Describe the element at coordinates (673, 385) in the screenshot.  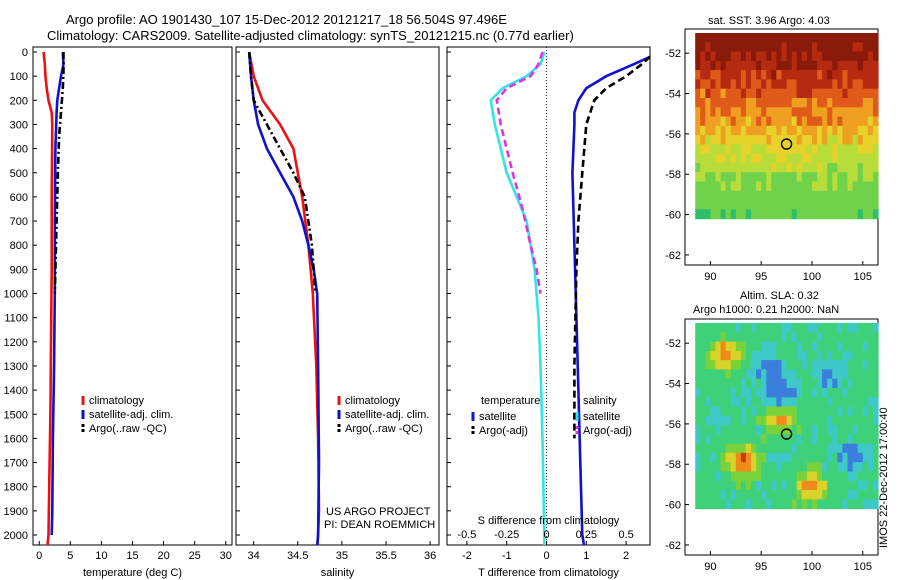
I see `sla_map-ytick-label: -54` at that location.